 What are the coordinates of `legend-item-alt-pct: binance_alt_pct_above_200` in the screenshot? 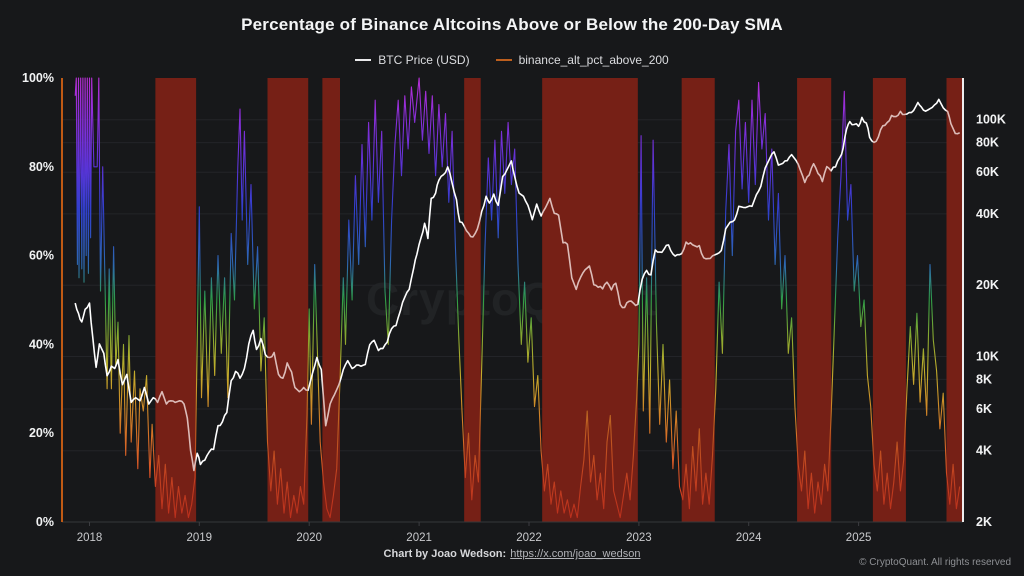 It's located at (582, 60).